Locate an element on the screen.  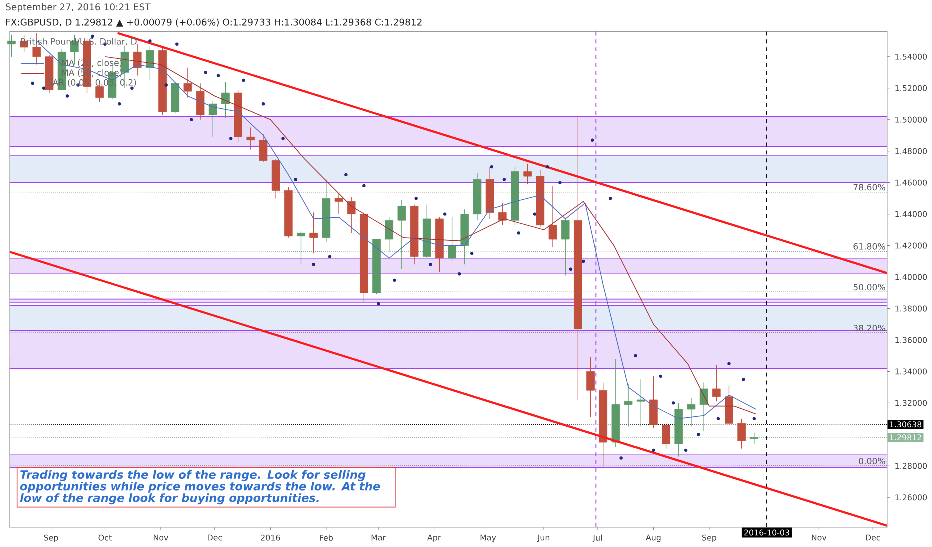
chart-title: FX:GBPUSD, D 1.29812 ▲ +0.00079 (+0.06%) O:1.29733 H:1.30084 L:1.29368 C:1.29812 is located at coordinates (214, 22).